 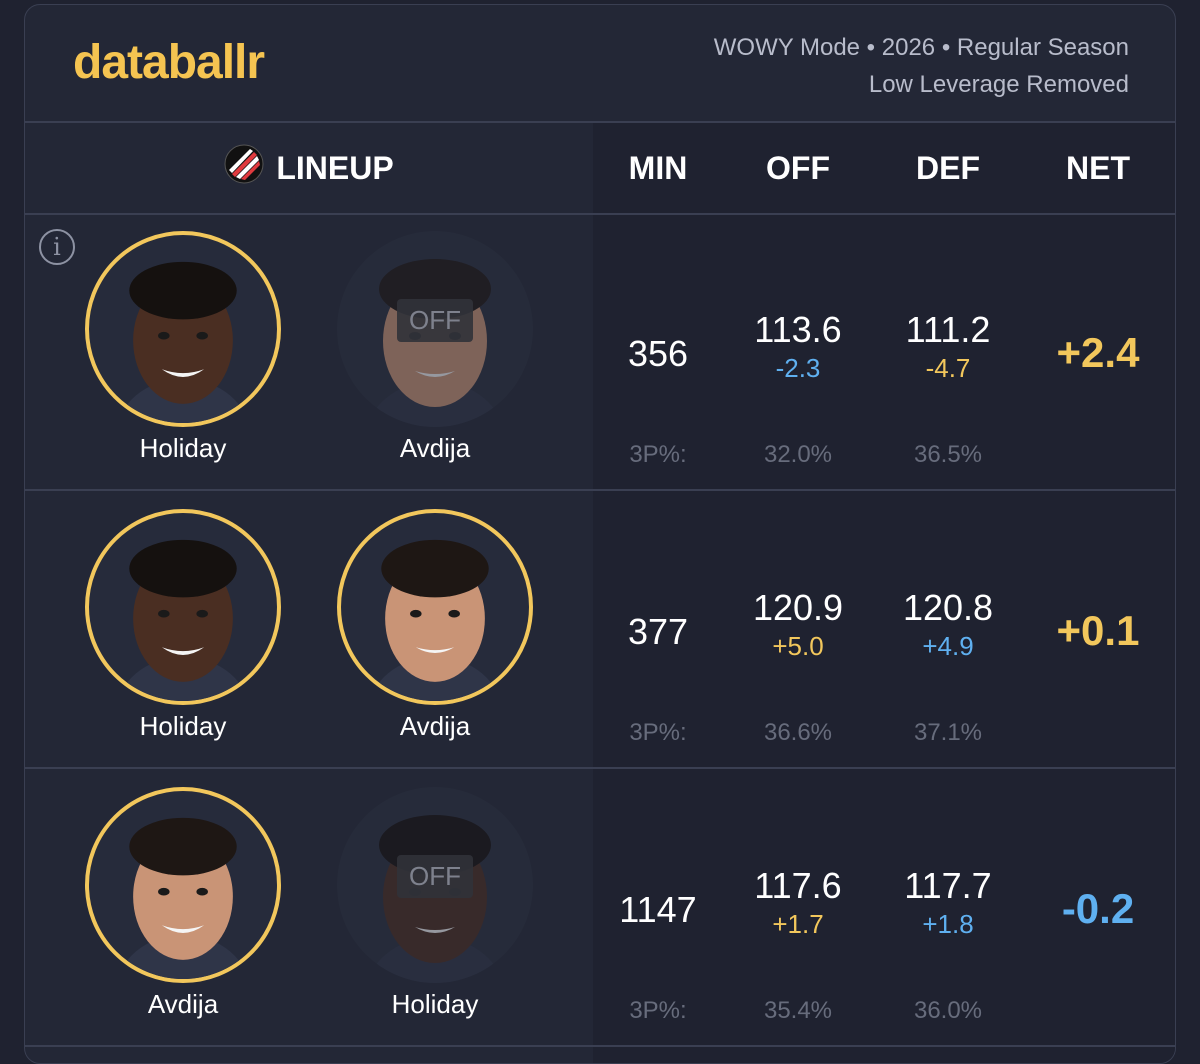 I want to click on off-rating: 120.9 +5.0, so click(x=798, y=624).